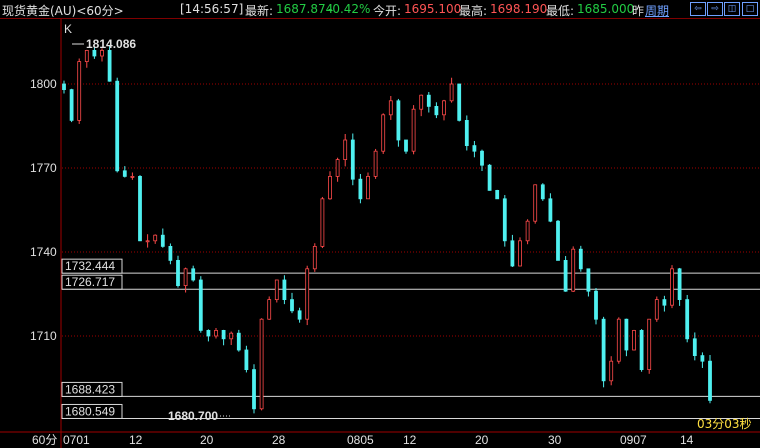  Describe the element at coordinates (698, 9) in the screenshot. I see `prev-arrow-button: ⇦` at that location.